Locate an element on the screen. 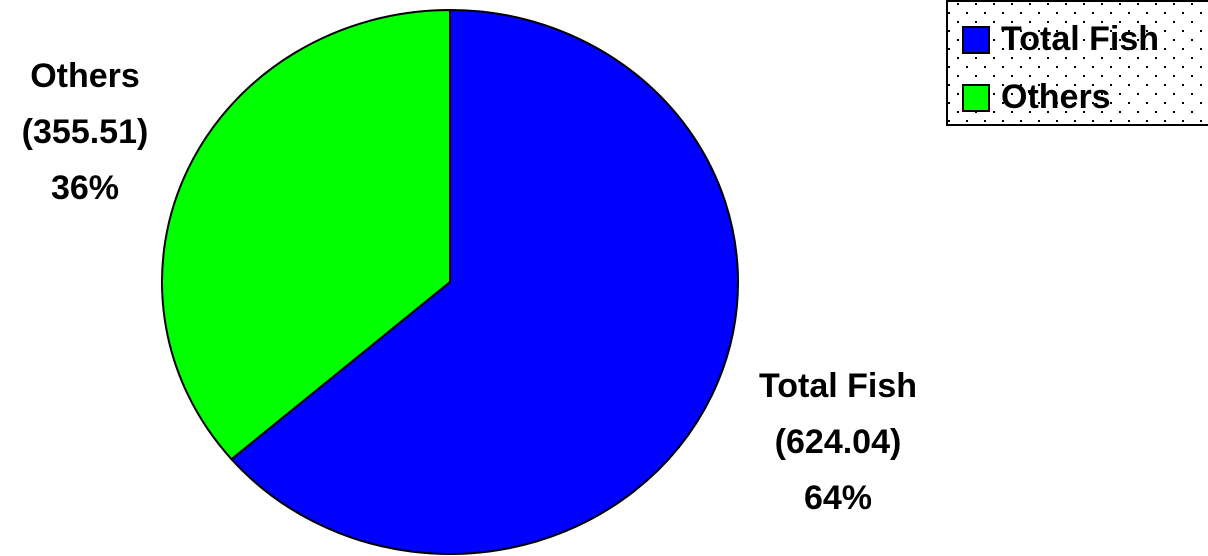  legend-label: Total Fish is located at coordinates (1080, 39).